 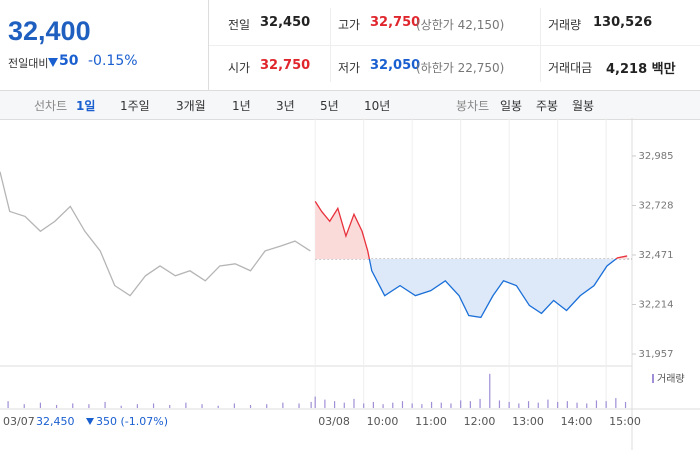 I want to click on current-price: 32,400, so click(x=49, y=31).